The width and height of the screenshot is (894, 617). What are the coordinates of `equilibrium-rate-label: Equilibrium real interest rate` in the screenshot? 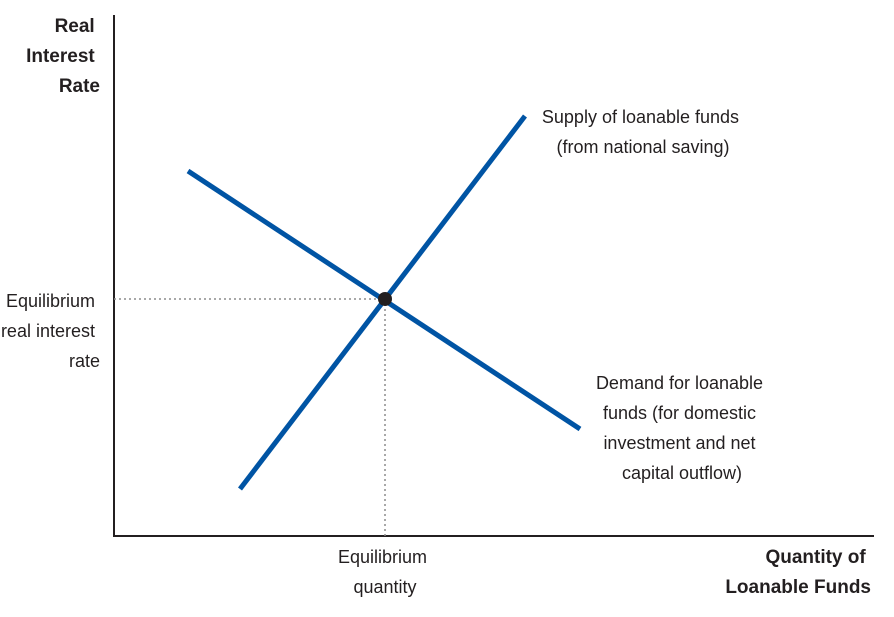 It's located at (50, 331).